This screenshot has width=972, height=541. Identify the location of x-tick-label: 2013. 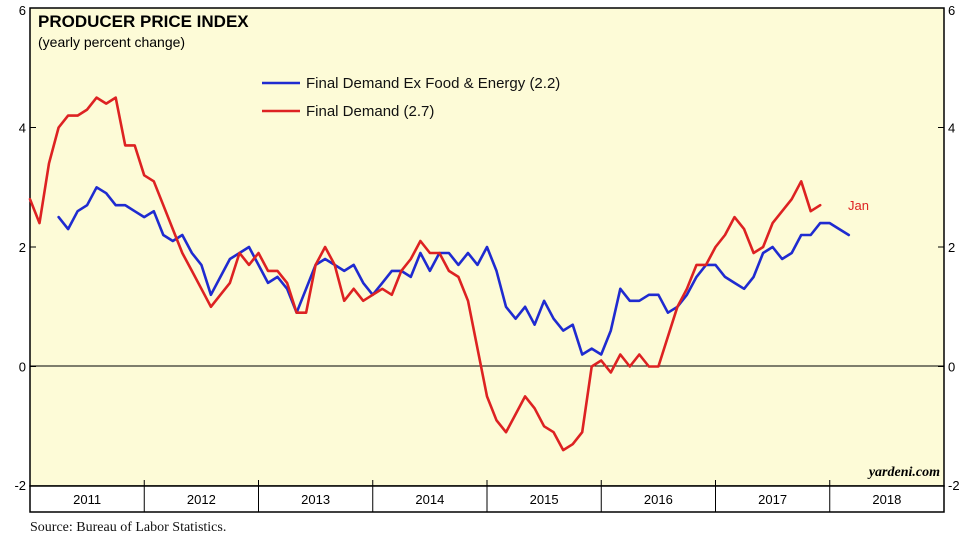
(315, 499).